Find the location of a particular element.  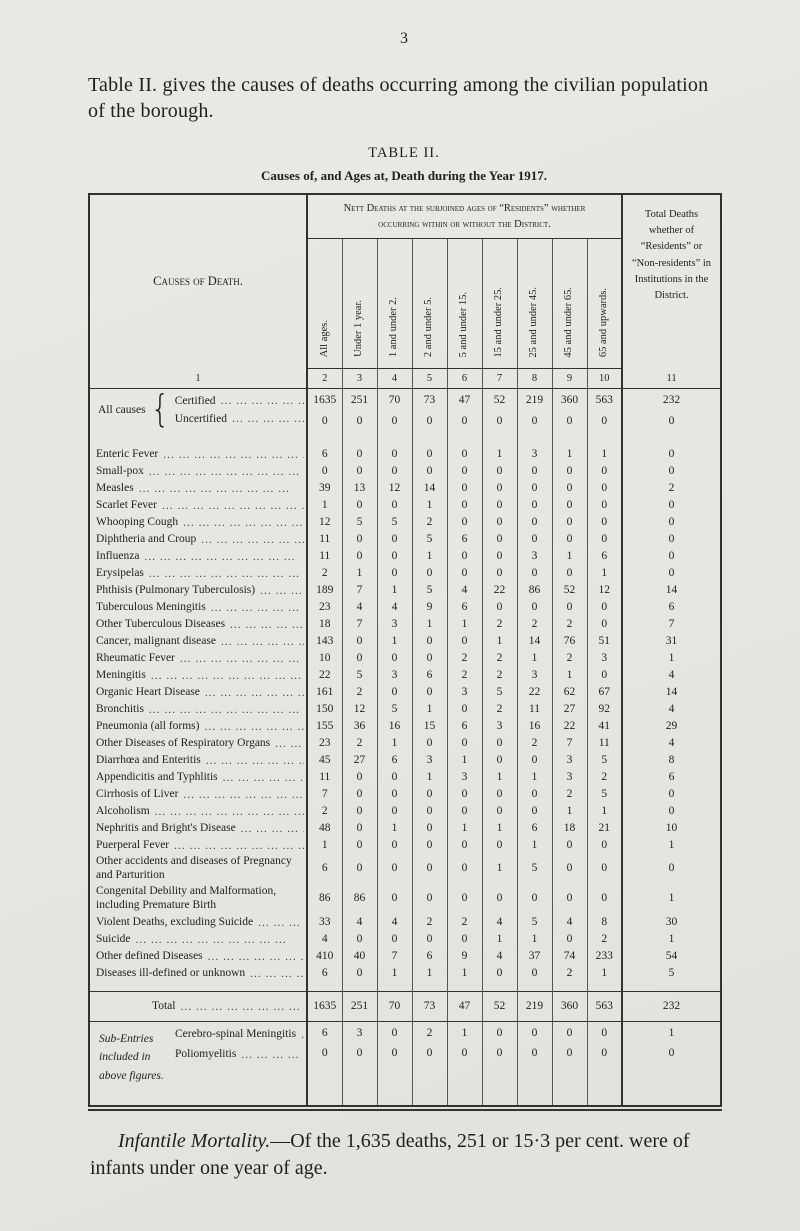

value-cell: 12 is located at coordinates (359, 709).